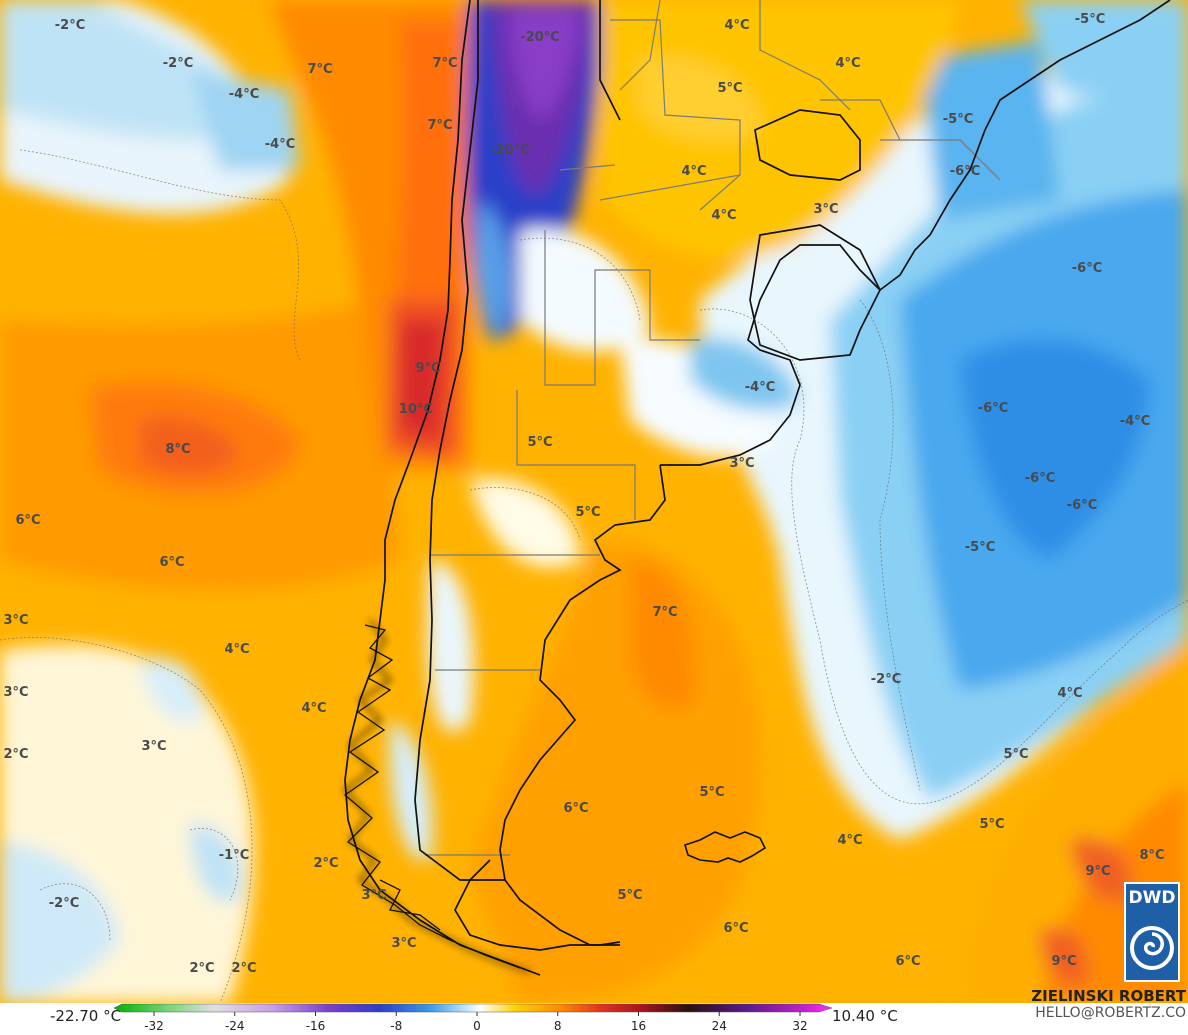 Image resolution: width=1188 pixels, height=1035 pixels. Describe the element at coordinates (477, 1026) in the screenshot. I see `scale-tick-label: 0` at that location.